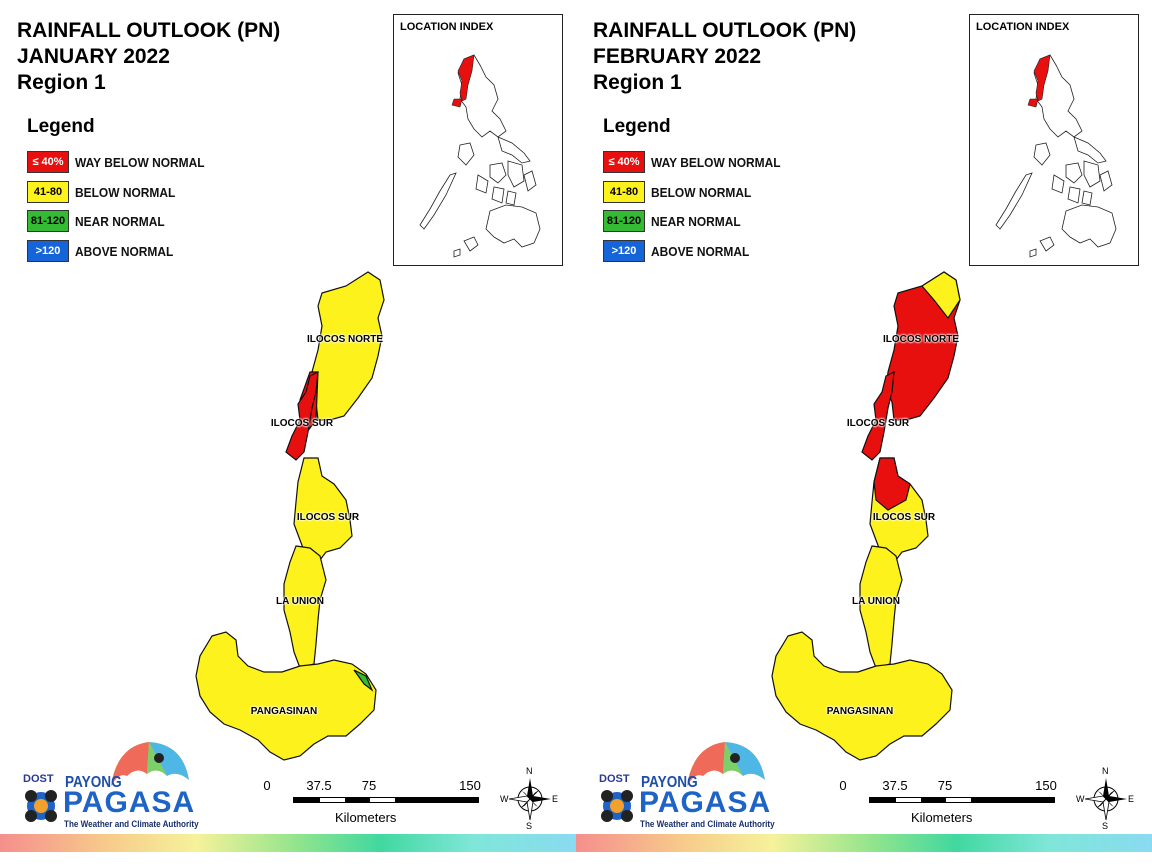  What do you see at coordinates (347, 346) in the screenshot?
I see `province-ilocos-norte` at bounding box center [347, 346].